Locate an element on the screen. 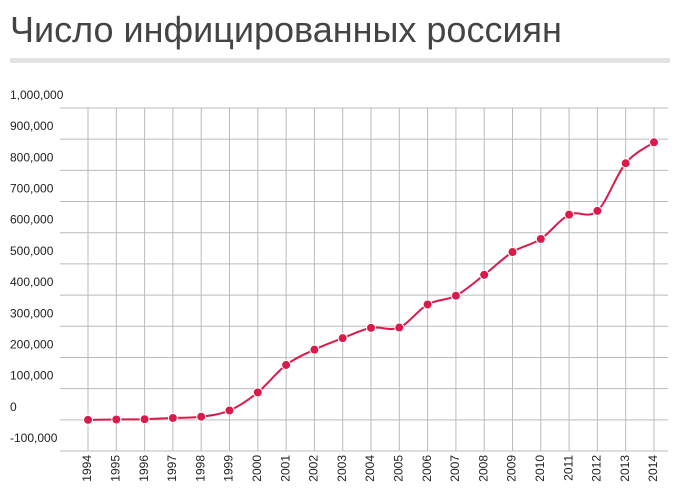  y-tick-label: 800,000 is located at coordinates (32, 157).